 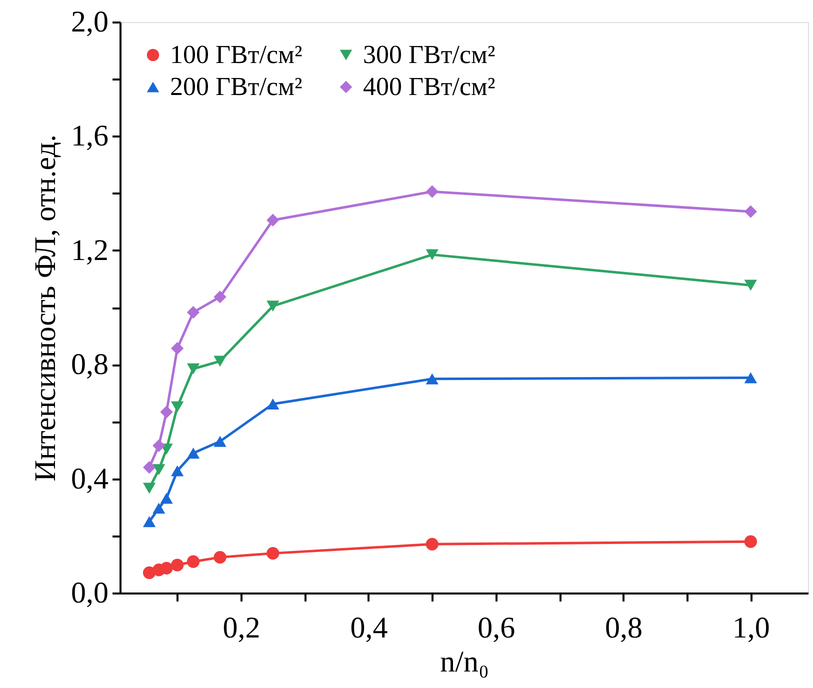 I want to click on x-axis-title: n/n₀, so click(x=464, y=662).